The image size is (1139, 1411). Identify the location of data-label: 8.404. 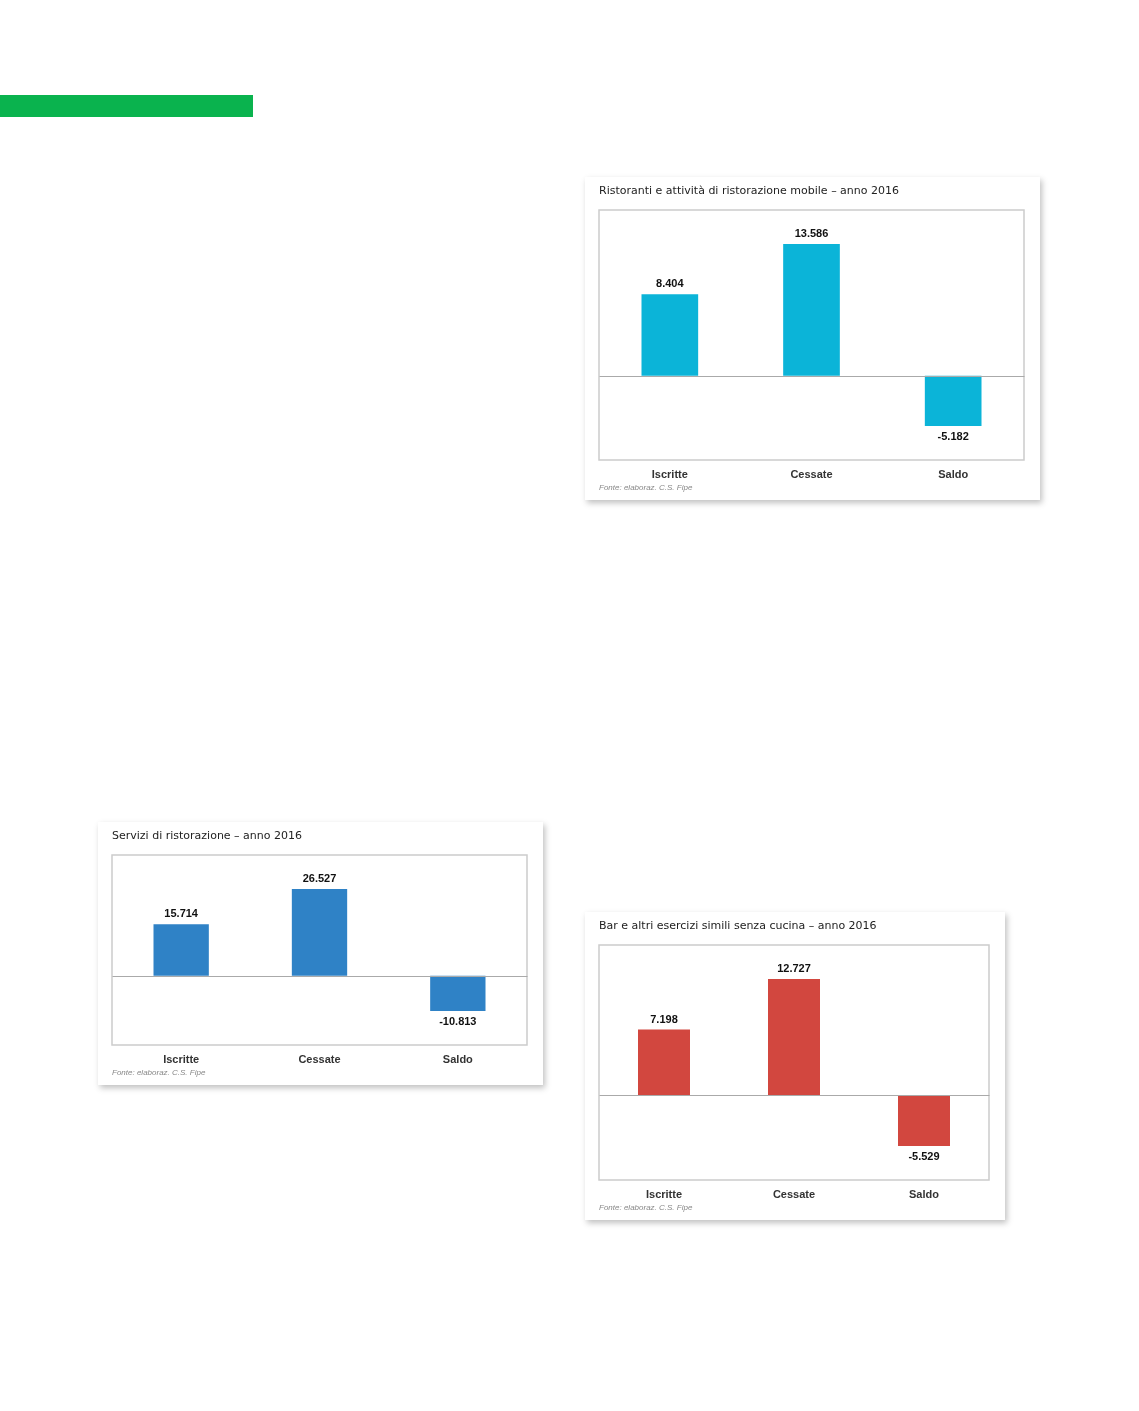
(670, 283).